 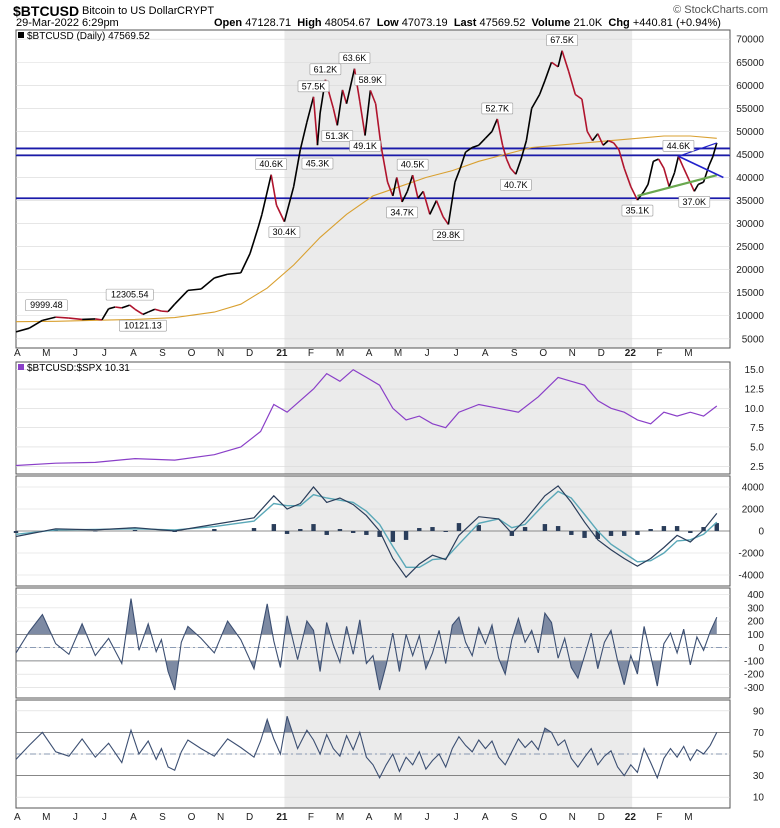 I want to click on price-annotation-label: 40.5K, so click(x=413, y=165).